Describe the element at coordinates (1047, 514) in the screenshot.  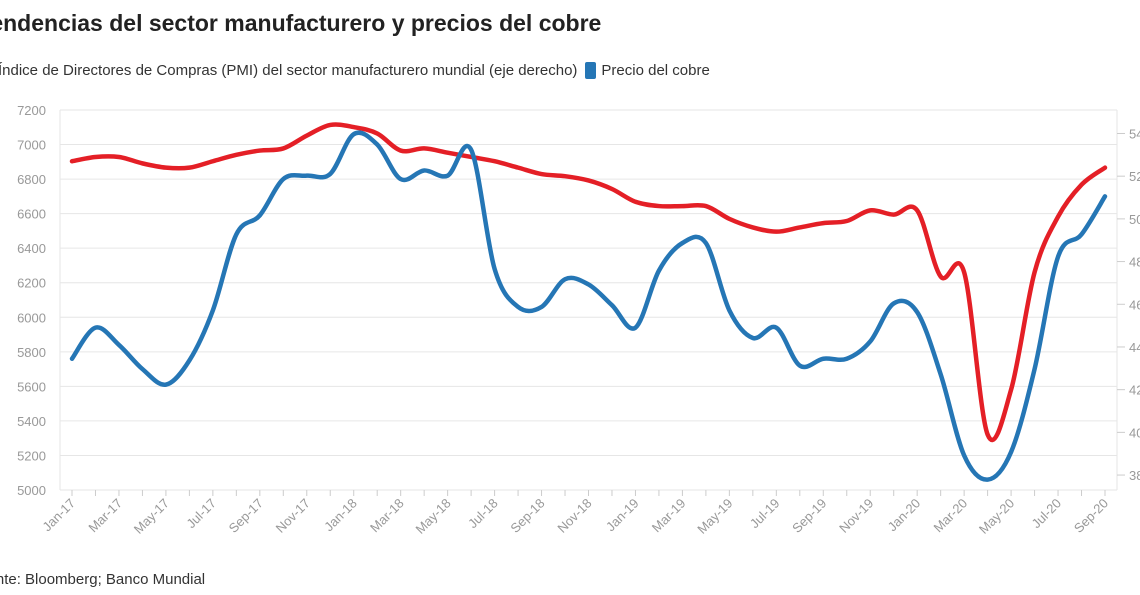
I see `x-tick-label: Jul-20` at that location.